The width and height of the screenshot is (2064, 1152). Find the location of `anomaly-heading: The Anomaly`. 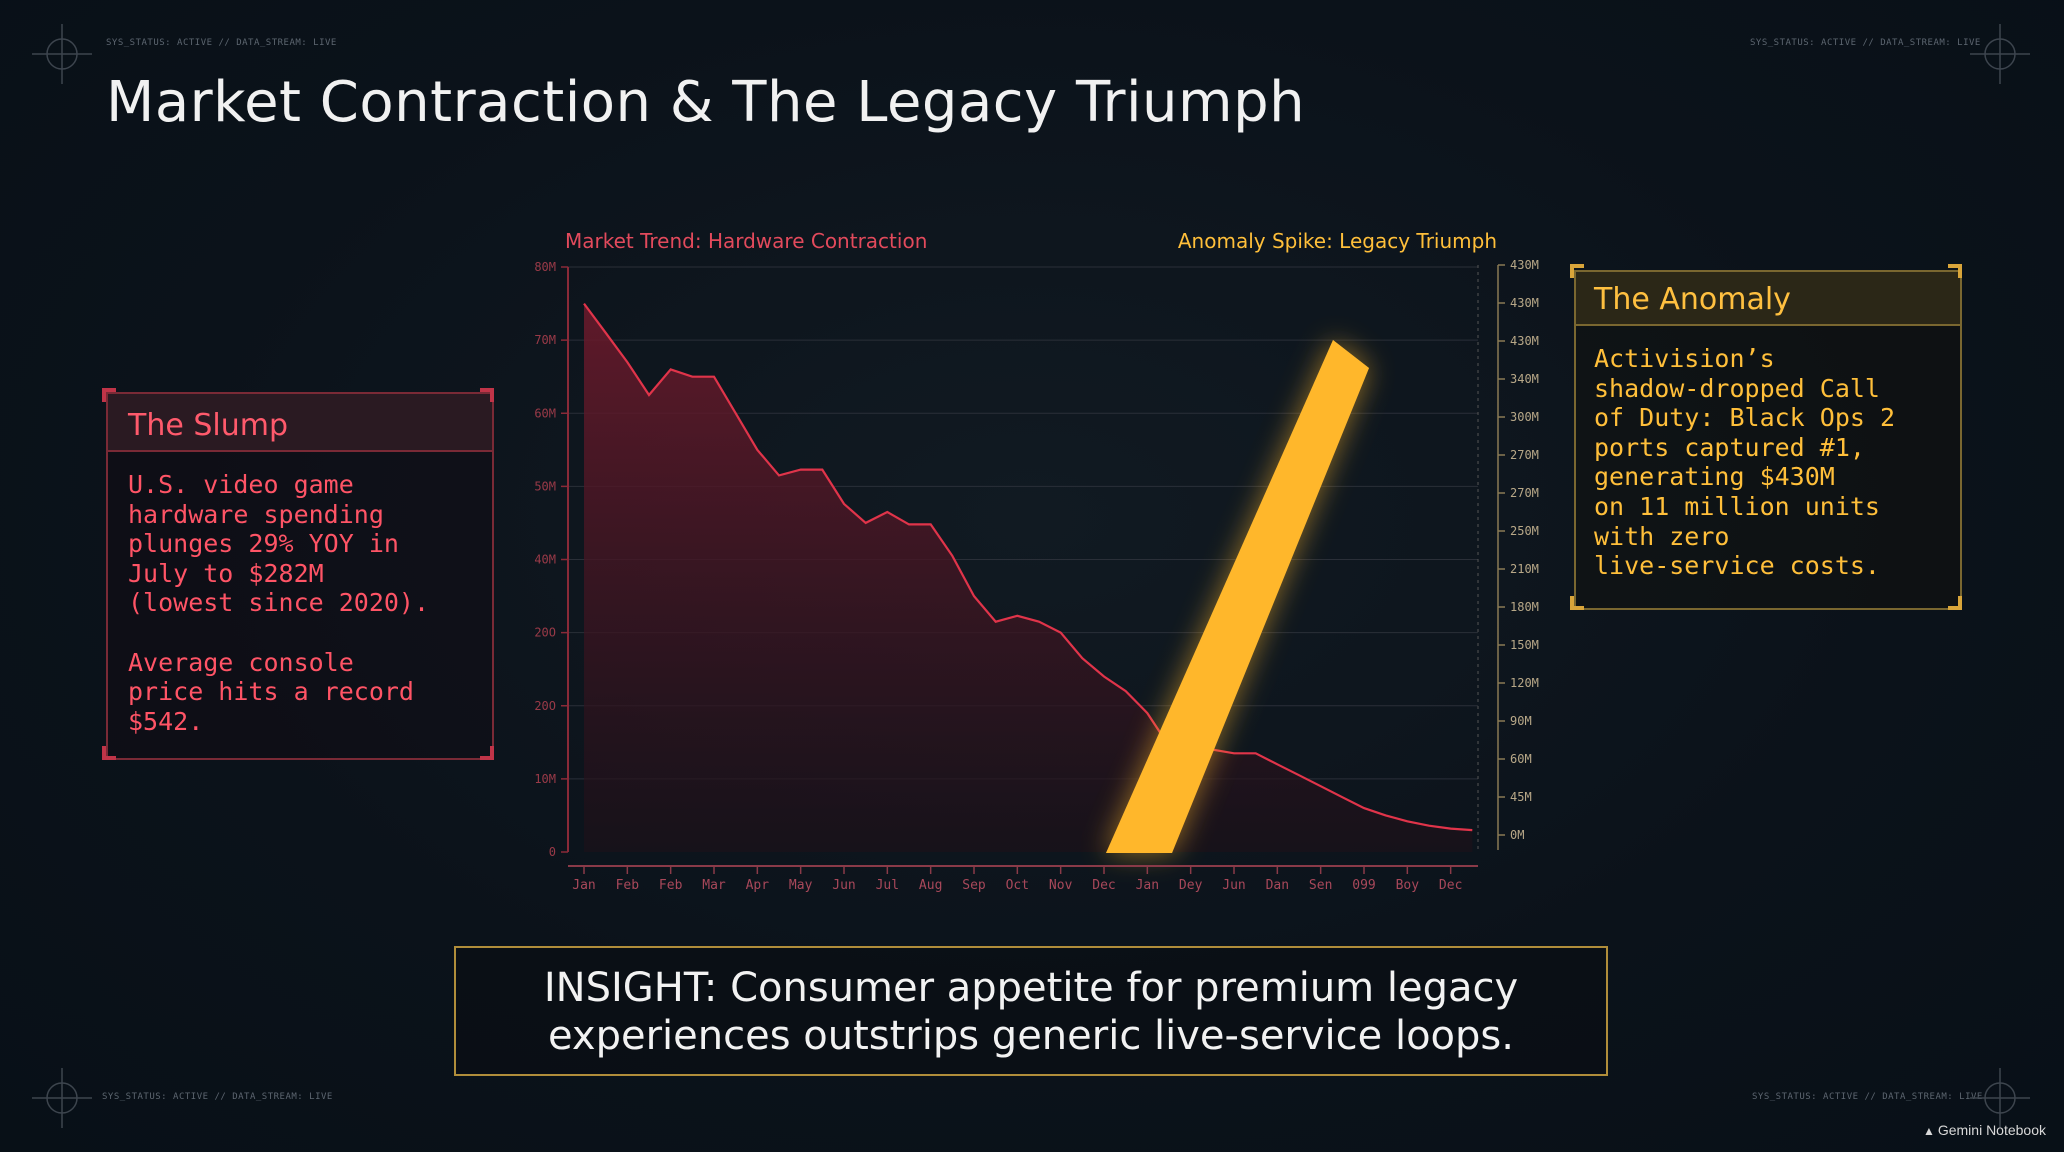

anomaly-heading: The Anomaly is located at coordinates (1768, 299).